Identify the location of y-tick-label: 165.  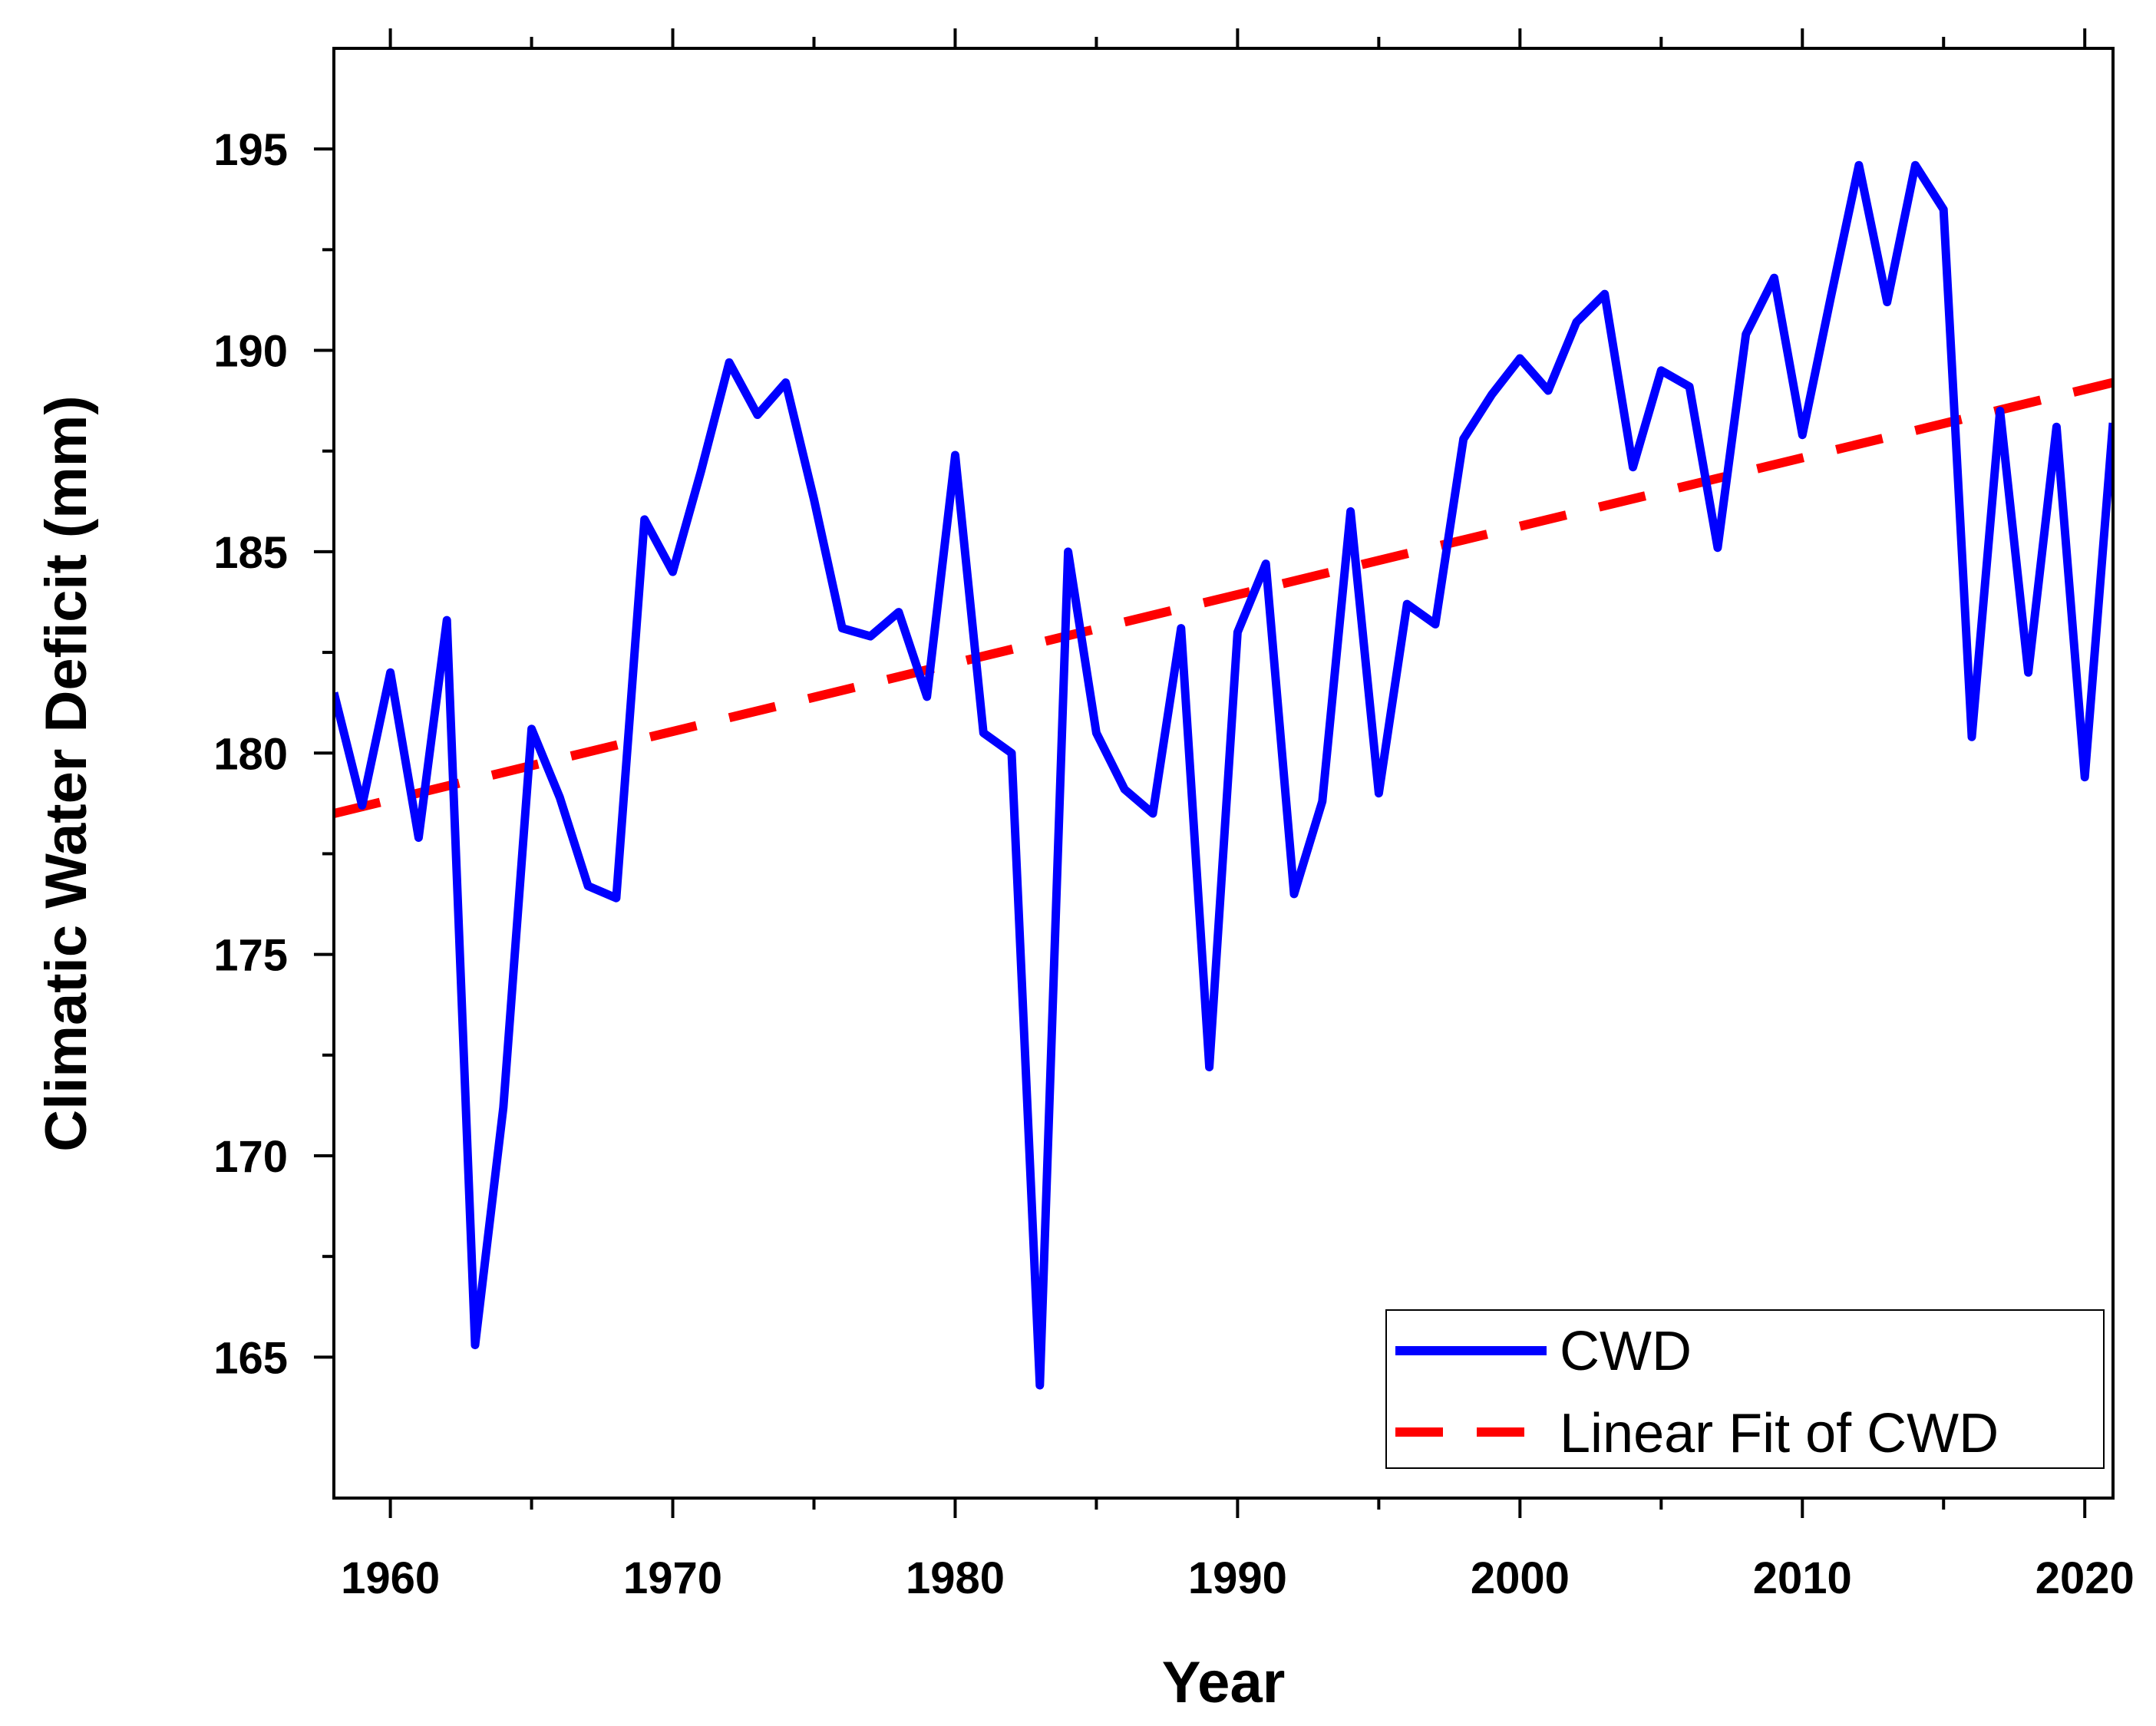
(250, 1358).